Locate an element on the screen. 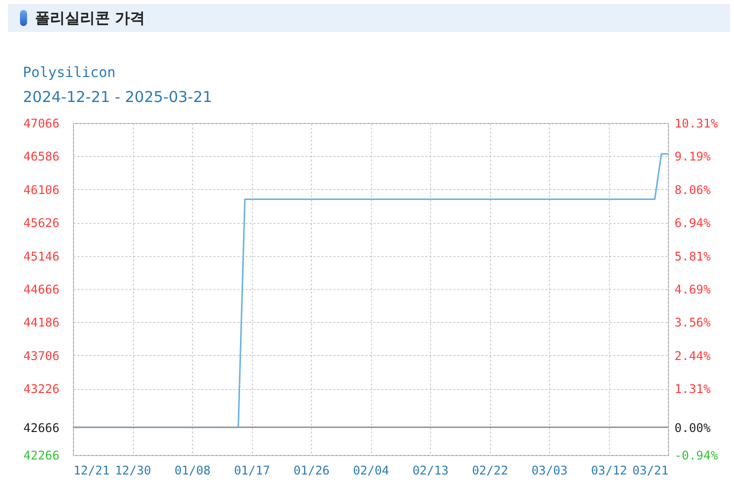  y2-tick-label: 10.31% is located at coordinates (696, 123).